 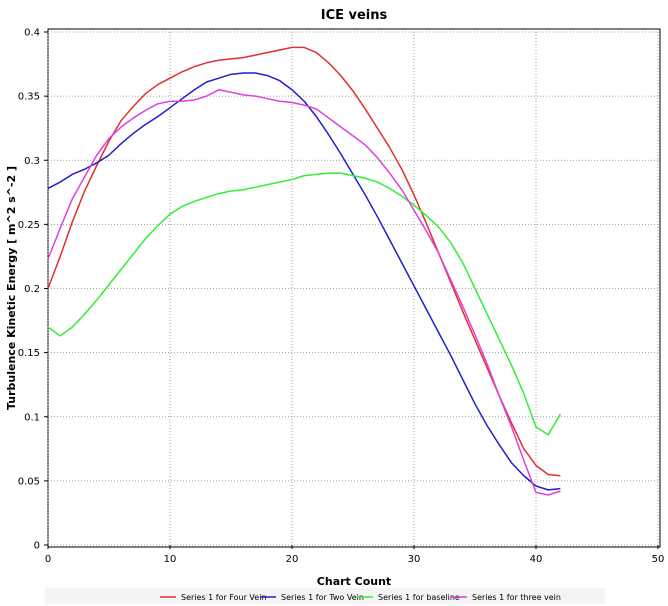 I want to click on y-tick-label: 0.15, so click(x=29, y=353).